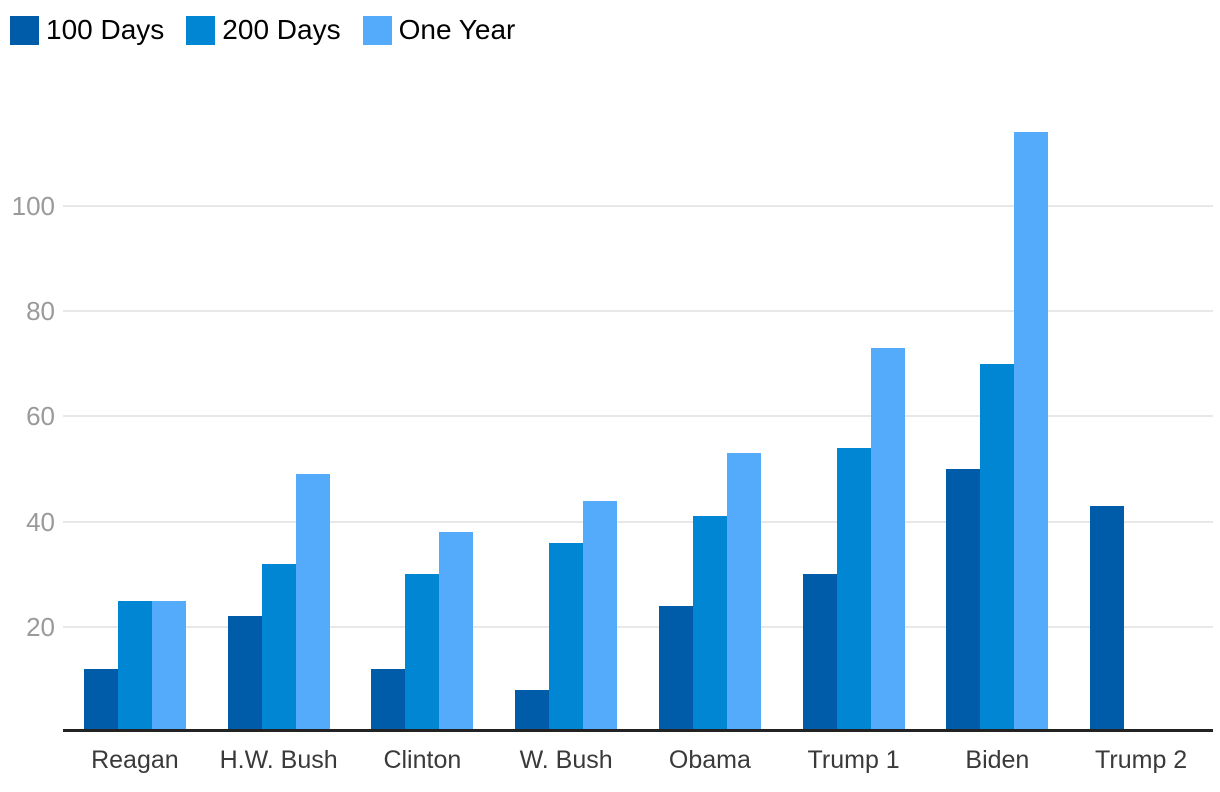 The image size is (1220, 792). What do you see at coordinates (456, 632) in the screenshot?
I see `bar-clinton-one-year` at bounding box center [456, 632].